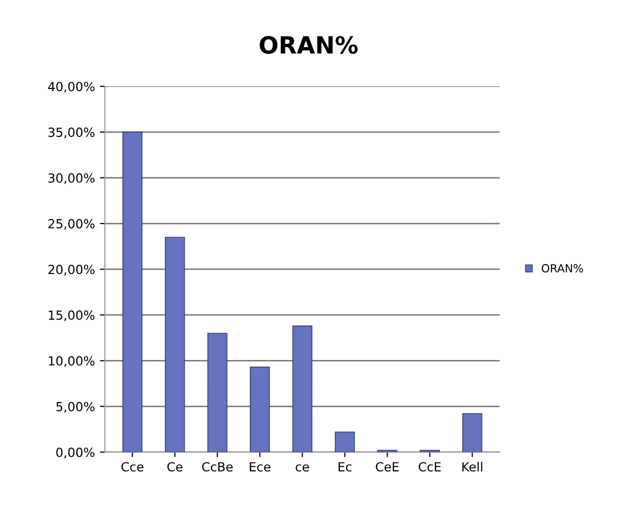  Describe the element at coordinates (174, 467) in the screenshot. I see `x-tick-label: Ce` at that location.